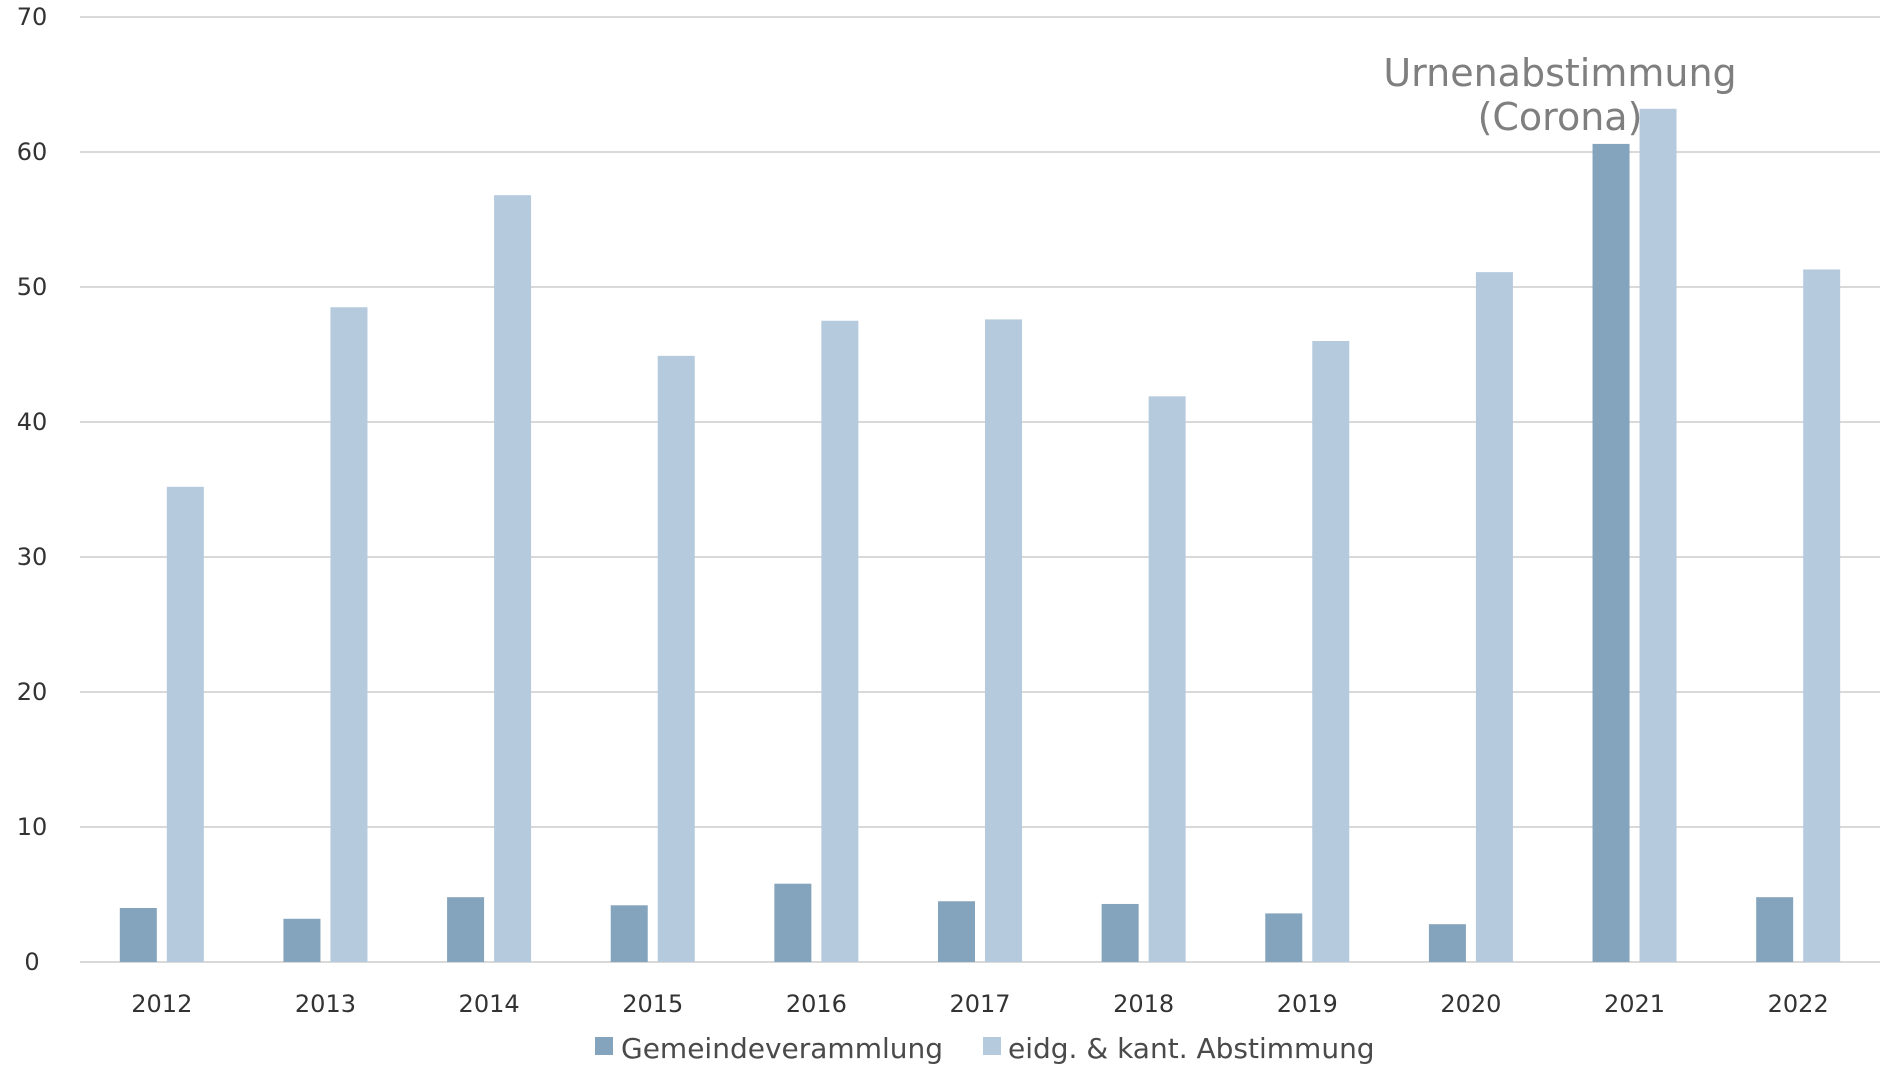 The height and width of the screenshot is (1067, 1880). Describe the element at coordinates (1822, 615) in the screenshot. I see `bar-abstimmung-2022` at that location.